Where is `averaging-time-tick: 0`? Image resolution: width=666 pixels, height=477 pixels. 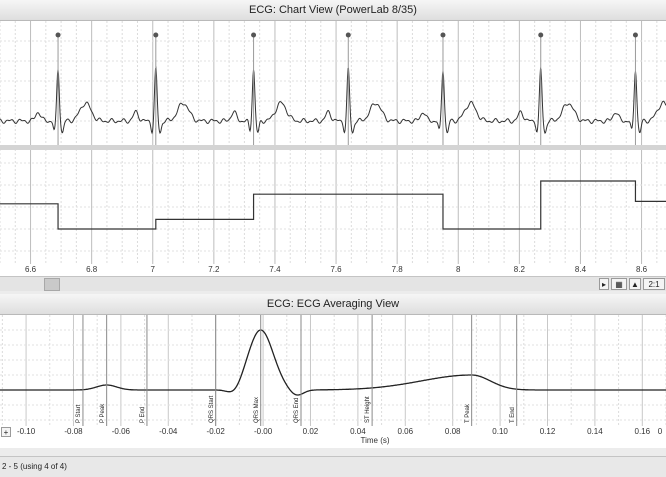 averaging-time-tick: 0 is located at coordinates (660, 431).